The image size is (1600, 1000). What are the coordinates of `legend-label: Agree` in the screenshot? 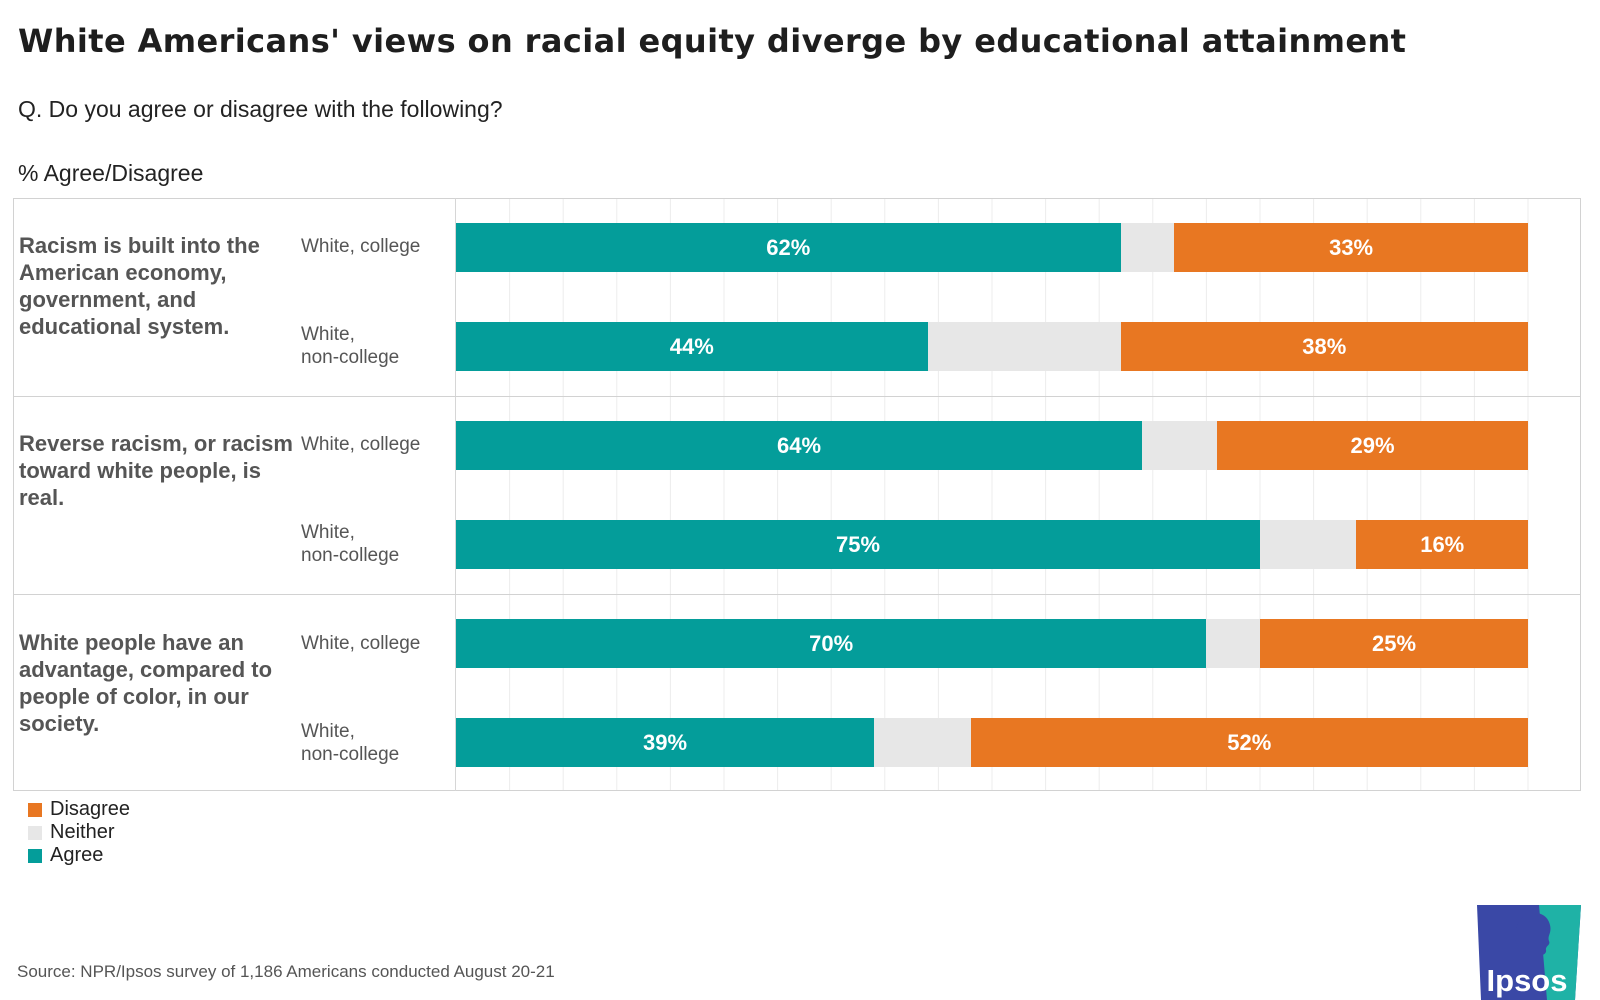 It's located at (77, 855).